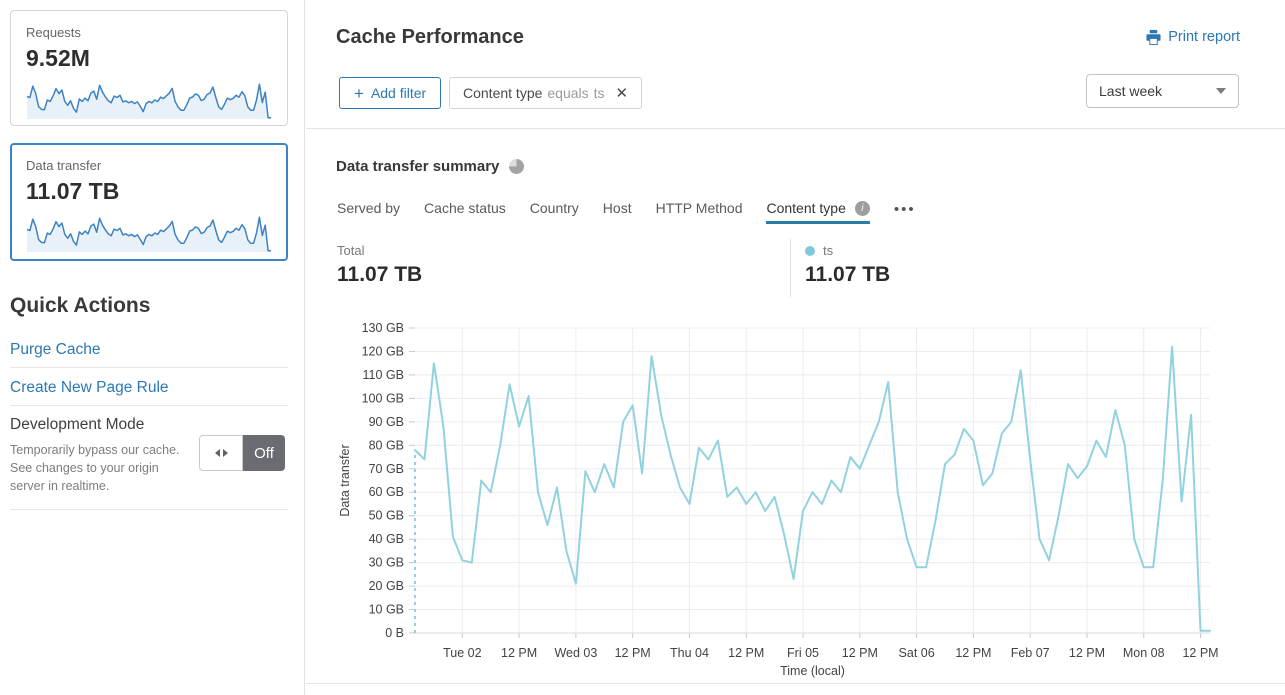 The width and height of the screenshot is (1285, 695). What do you see at coordinates (699, 208) in the screenshot?
I see `tab-http-method: HTTP Method` at bounding box center [699, 208].